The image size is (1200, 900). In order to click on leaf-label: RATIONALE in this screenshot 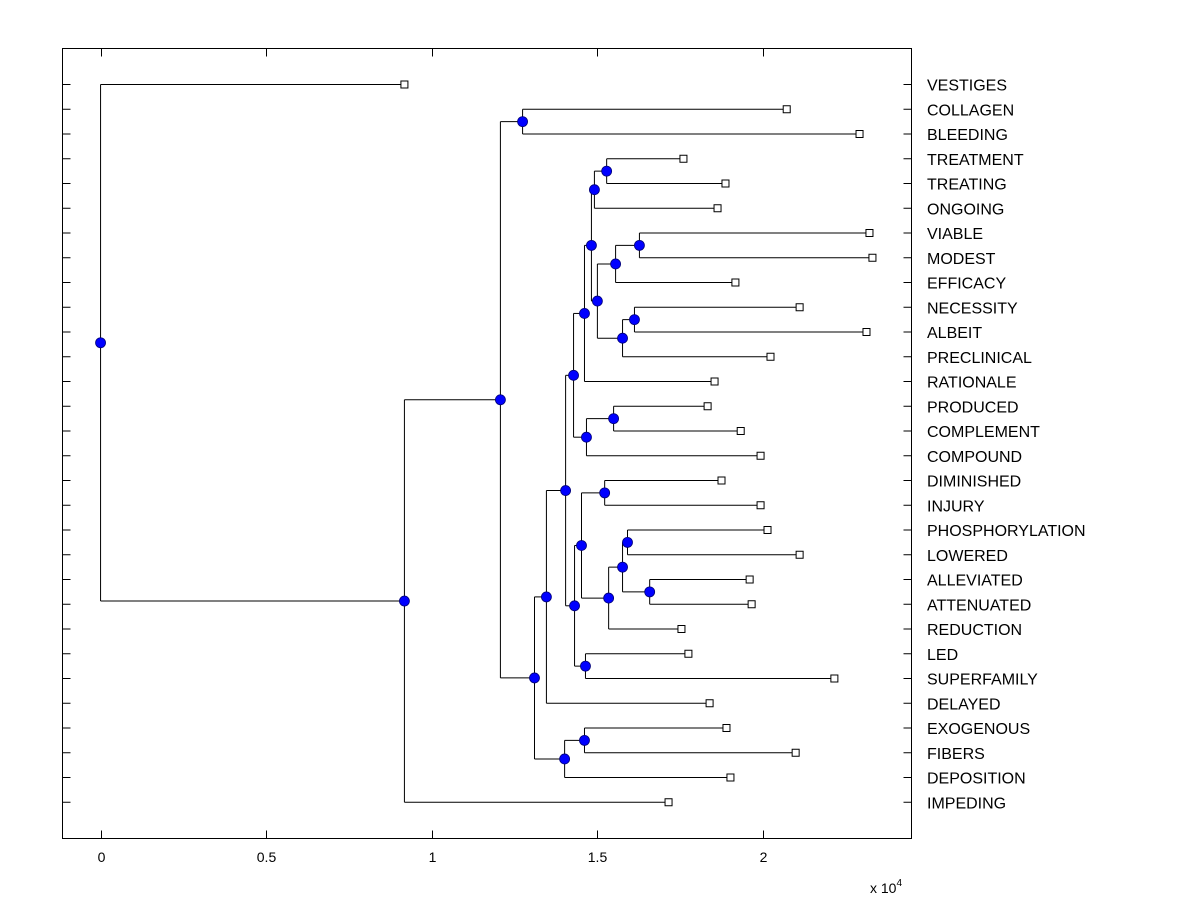, I will do `click(972, 383)`.